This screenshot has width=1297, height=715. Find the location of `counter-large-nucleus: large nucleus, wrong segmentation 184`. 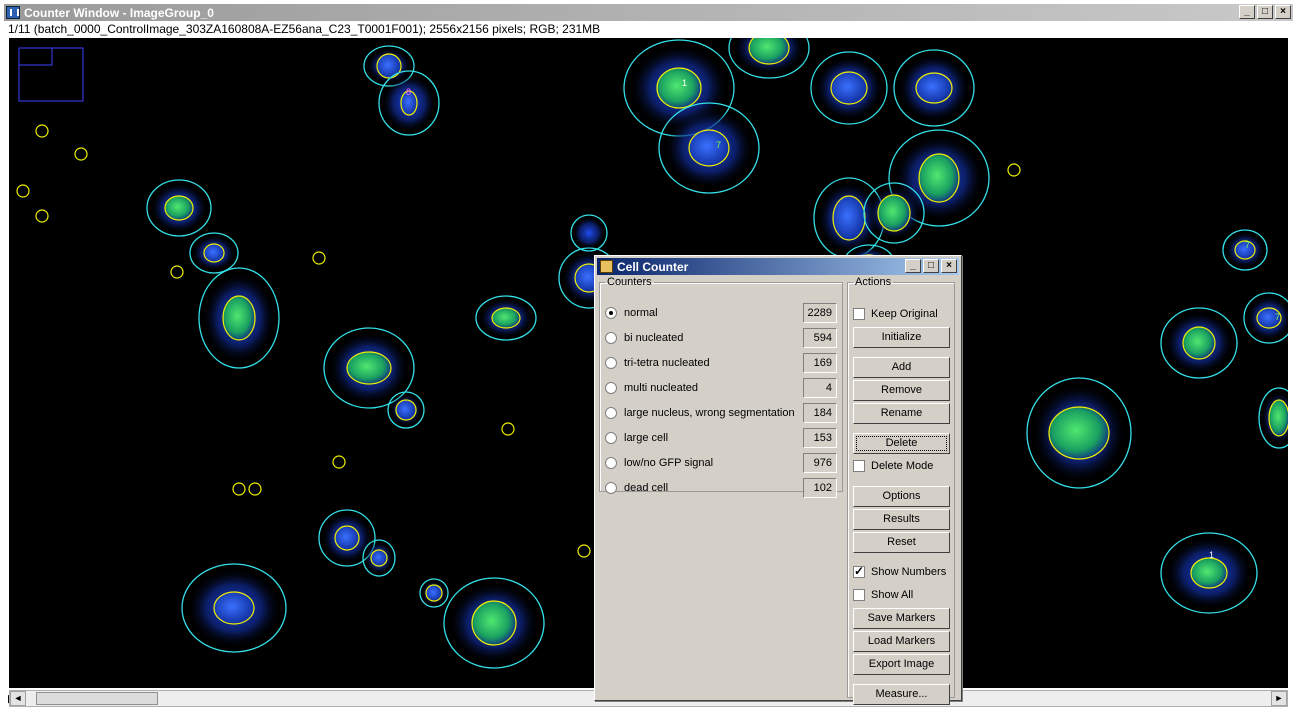

counter-large-nucleus: large nucleus, wrong segmentation 184 is located at coordinates (721, 413).